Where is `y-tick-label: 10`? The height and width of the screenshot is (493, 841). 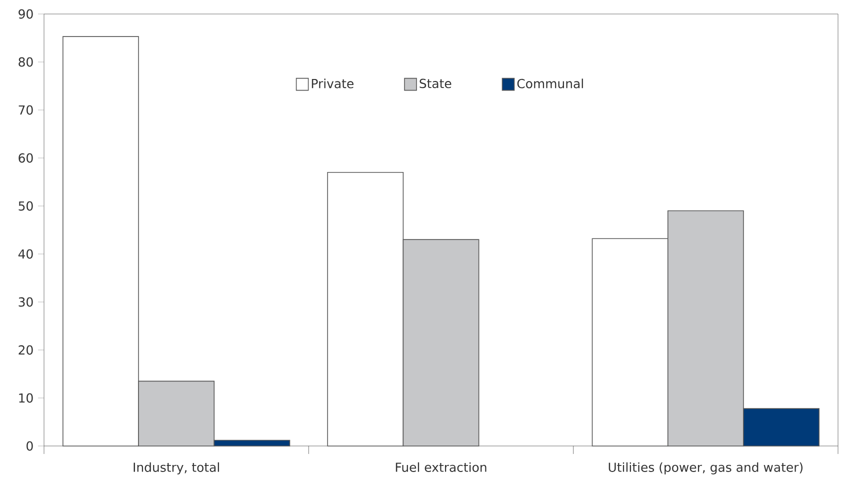
y-tick-label: 10 is located at coordinates (26, 398).